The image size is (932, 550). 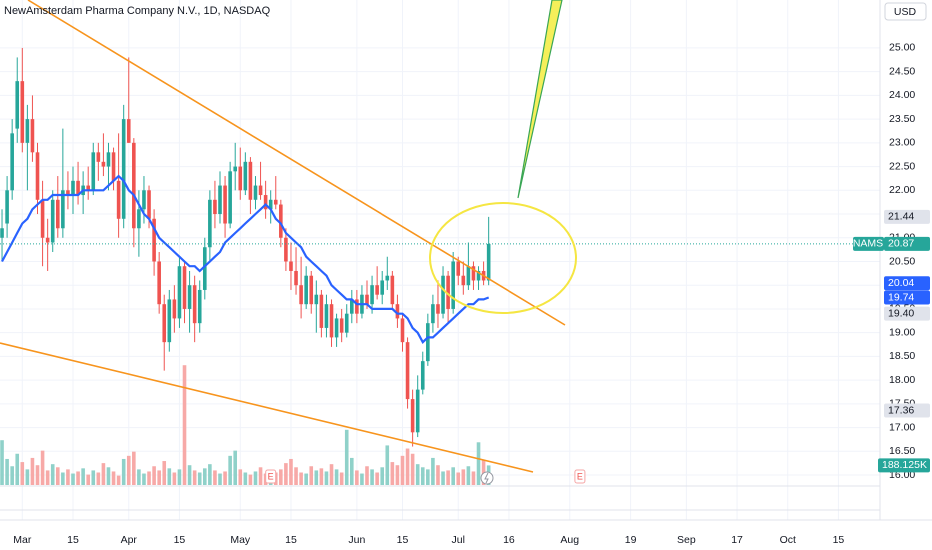 I want to click on lower-trendline, so click(x=267, y=407).